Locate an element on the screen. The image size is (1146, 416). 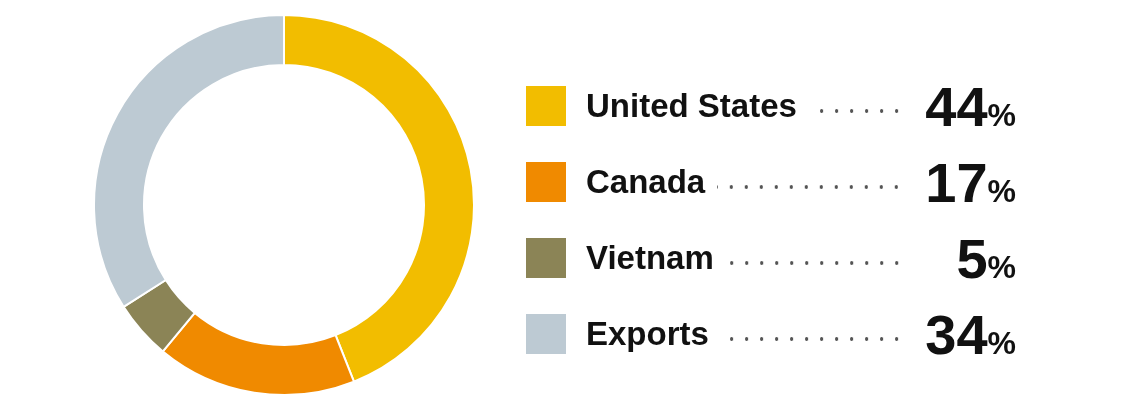
data-label: 44% is located at coordinates (970, 106).